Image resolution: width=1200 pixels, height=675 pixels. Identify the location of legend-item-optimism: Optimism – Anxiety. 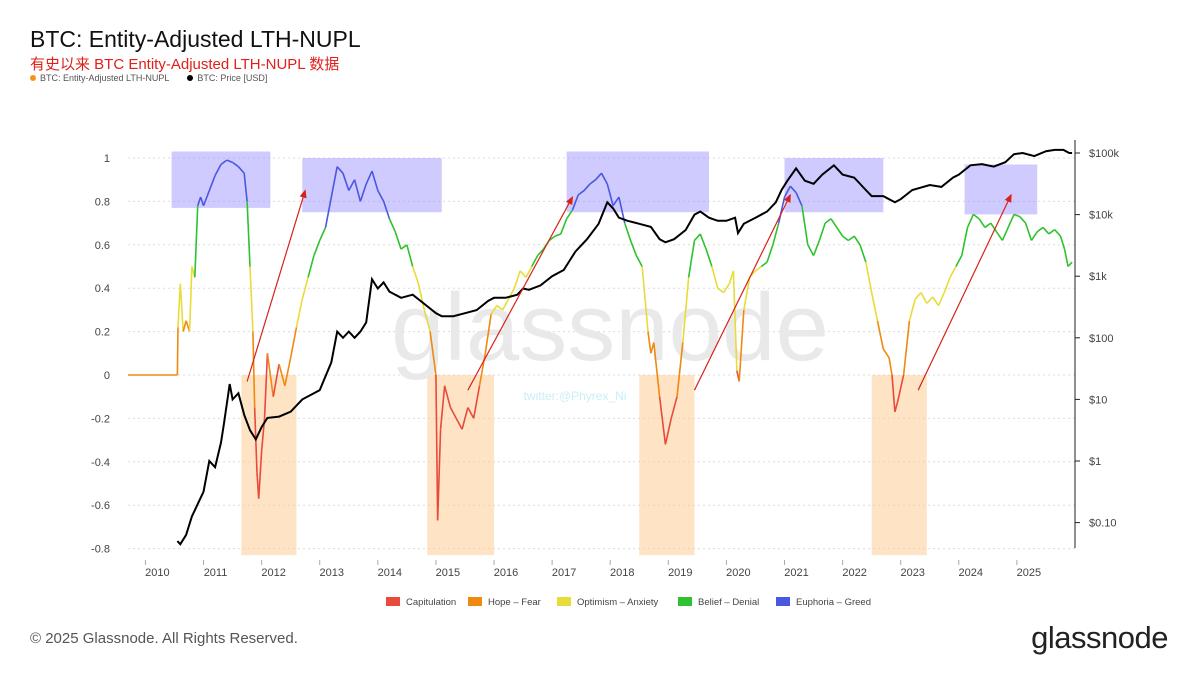
(608, 602).